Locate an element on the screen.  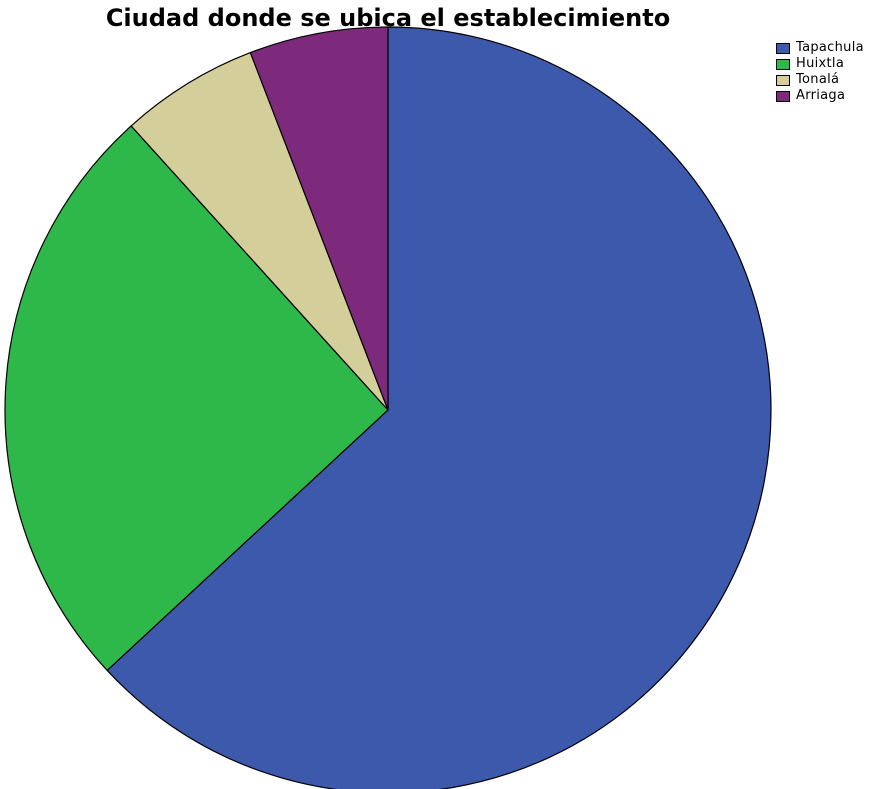
legend-item-arriaga: Arriaga is located at coordinates (820, 96).